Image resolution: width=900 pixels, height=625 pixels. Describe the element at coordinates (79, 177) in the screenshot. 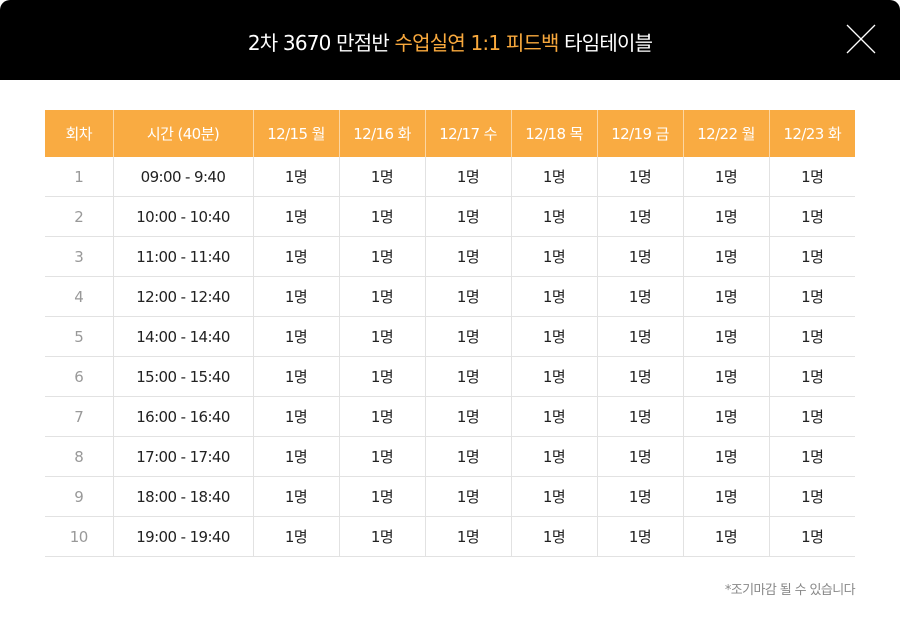

I see `session-number: 1` at that location.